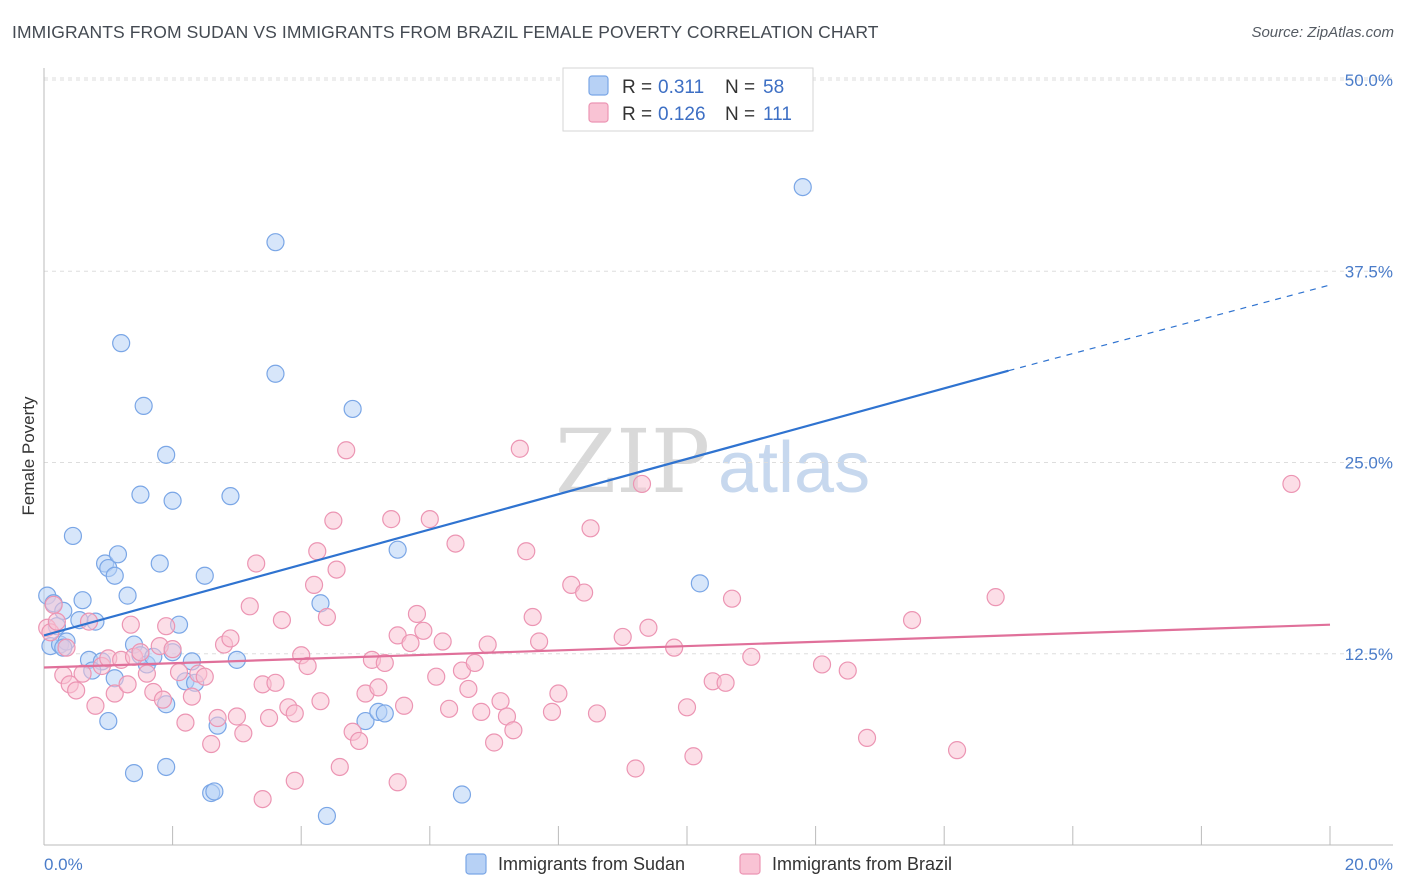 The width and height of the screenshot is (1406, 892). Describe the element at coordinates (637, 87) in the screenshot. I see `legend-r-label-sudan: R =` at that location.